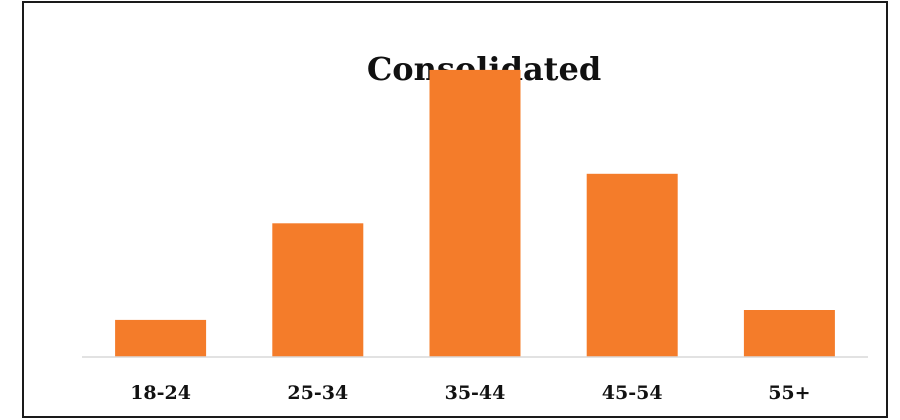 The height and width of the screenshot is (420, 900). Describe the element at coordinates (475, 393) in the screenshot. I see `x-tick-label-35-44: 35-44` at that location.